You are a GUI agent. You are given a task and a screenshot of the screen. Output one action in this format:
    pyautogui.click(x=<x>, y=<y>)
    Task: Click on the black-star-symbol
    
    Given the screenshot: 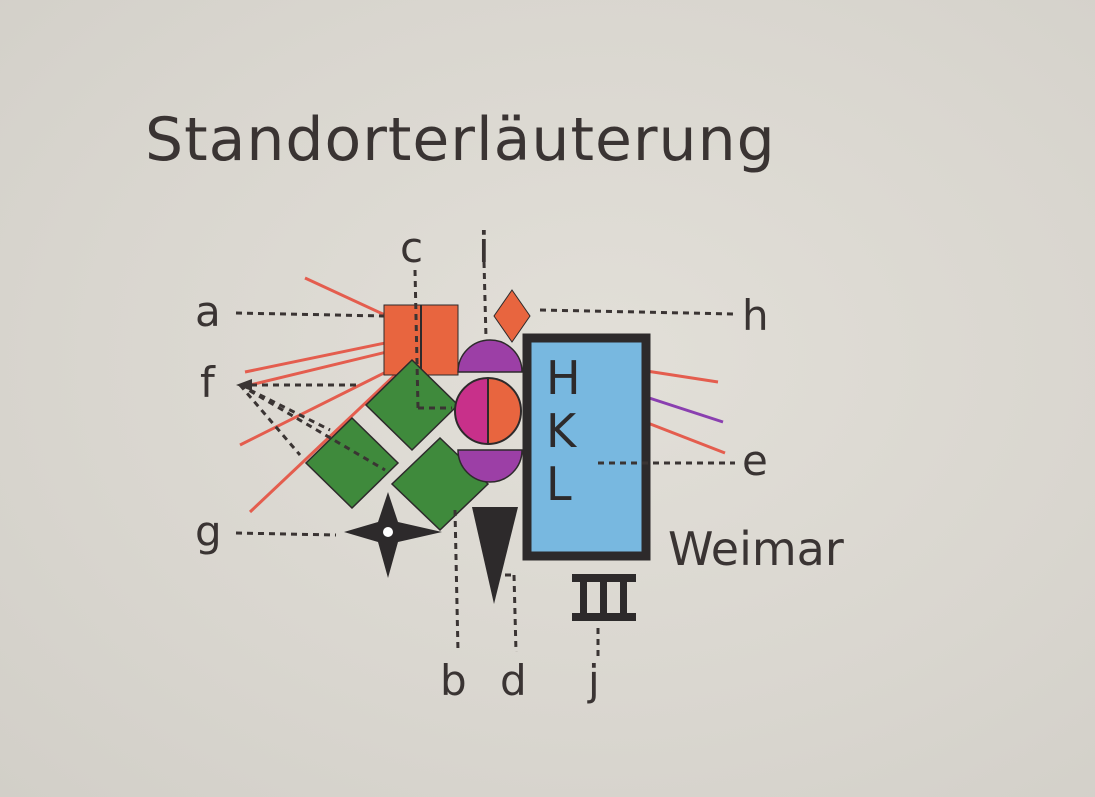 What is the action you would take?
    pyautogui.click(x=393, y=535)
    